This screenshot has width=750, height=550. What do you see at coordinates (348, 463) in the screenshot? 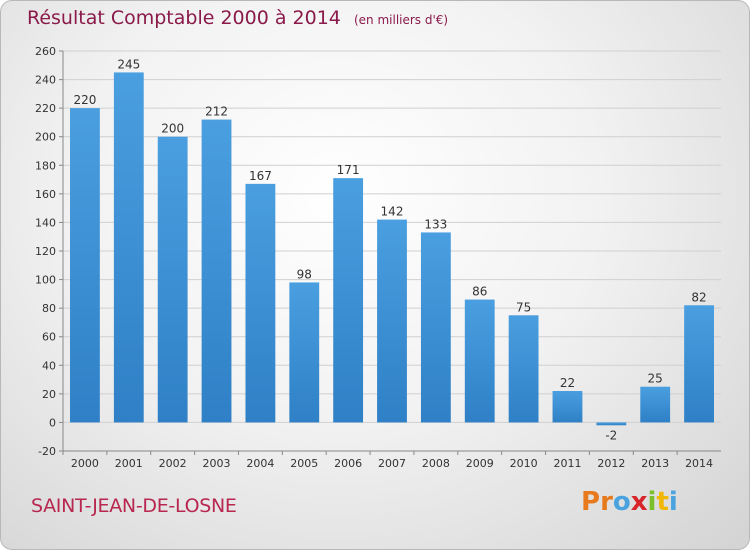
I see `x-tick-label: 2006` at bounding box center [348, 463].